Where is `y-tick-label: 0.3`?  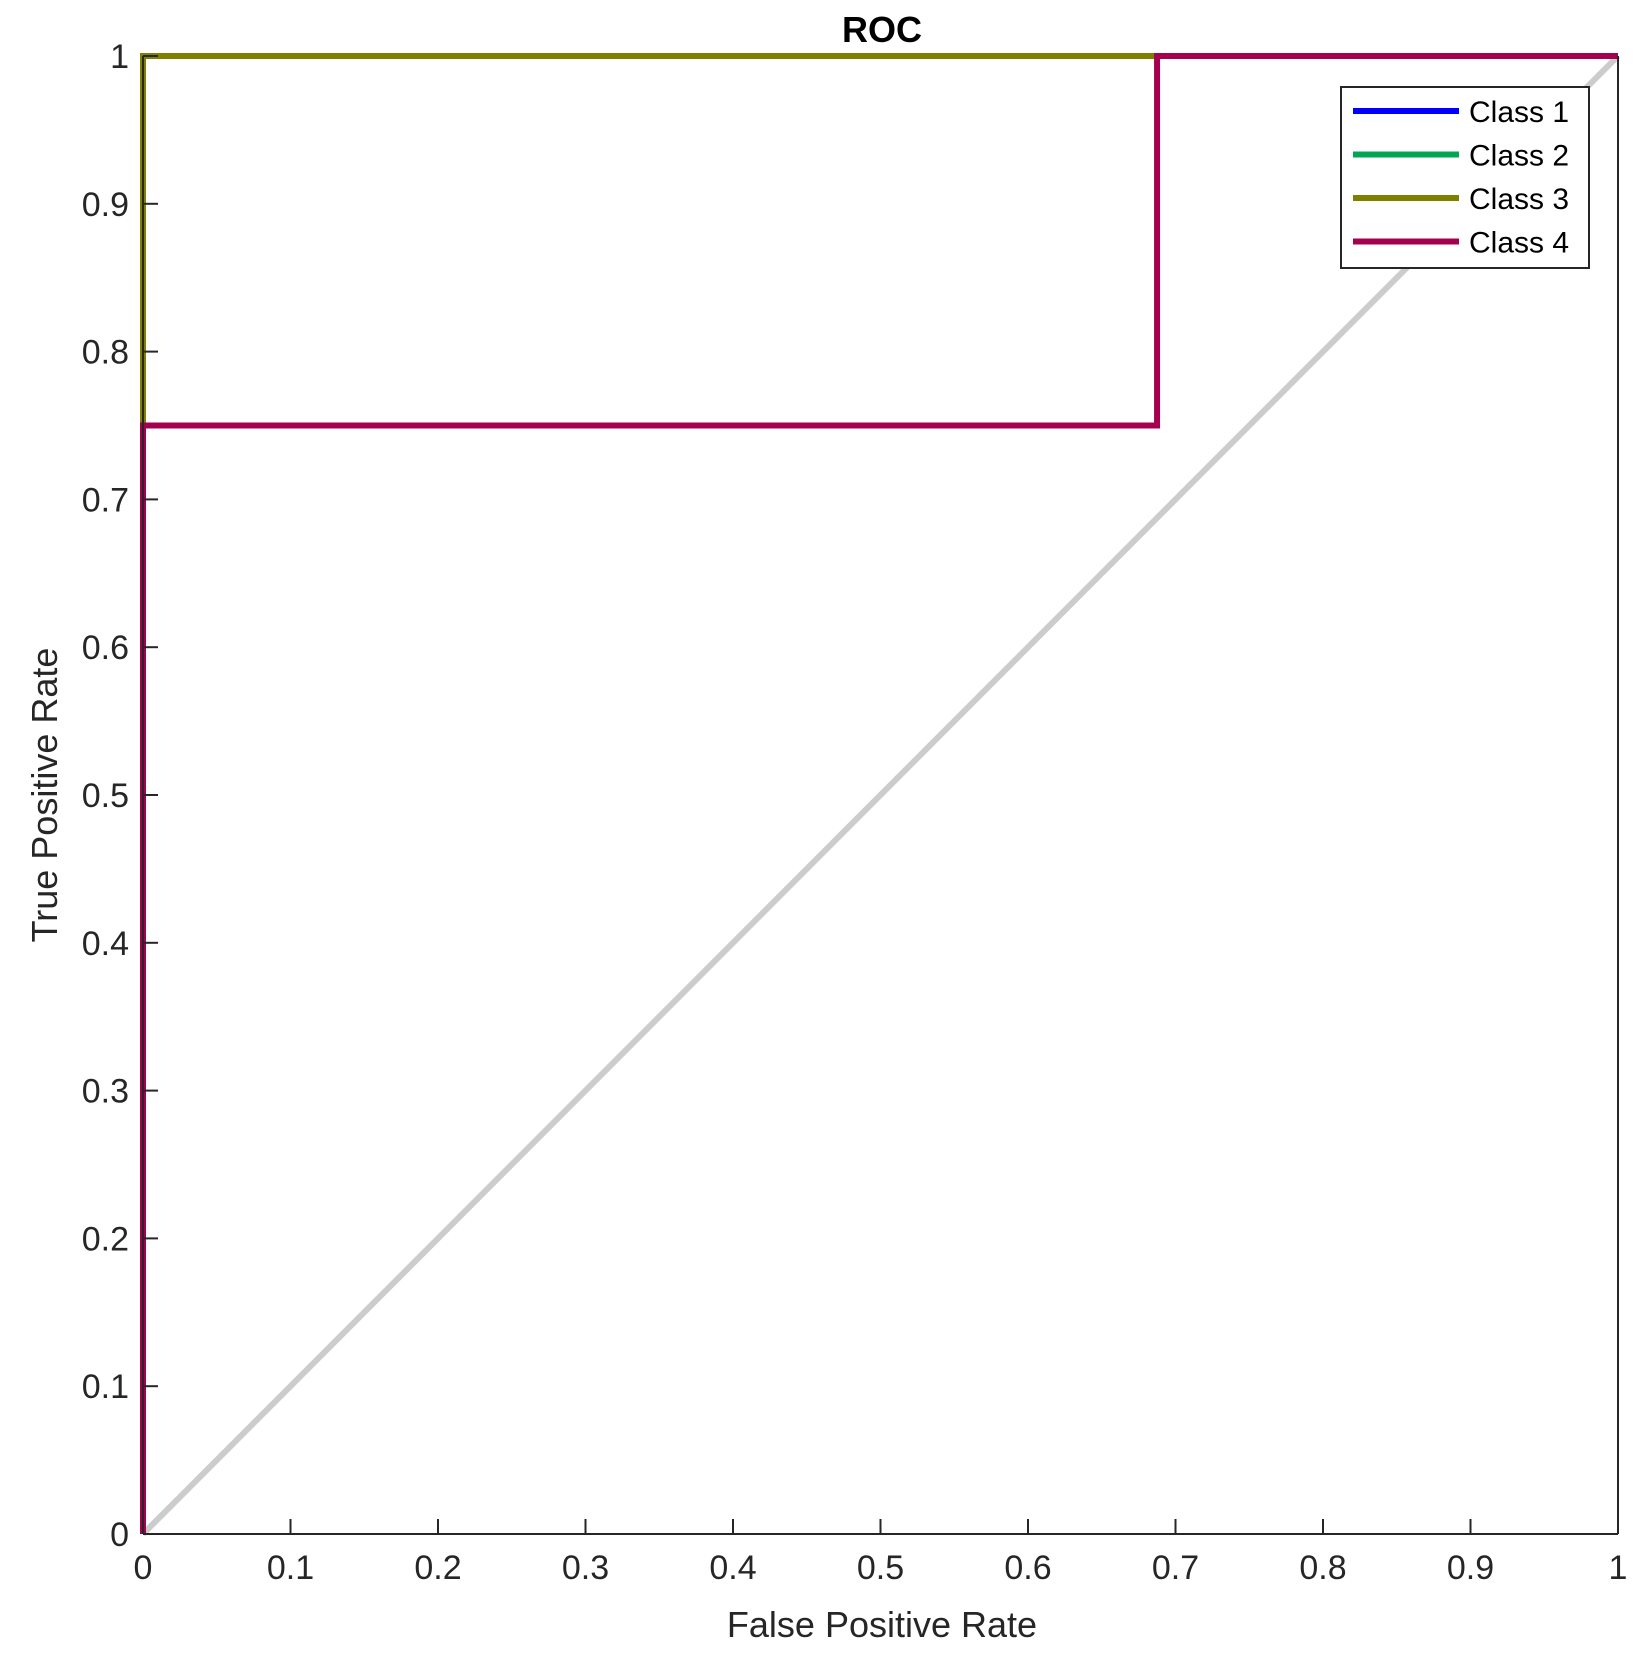 y-tick-label: 0.3 is located at coordinates (105, 1092).